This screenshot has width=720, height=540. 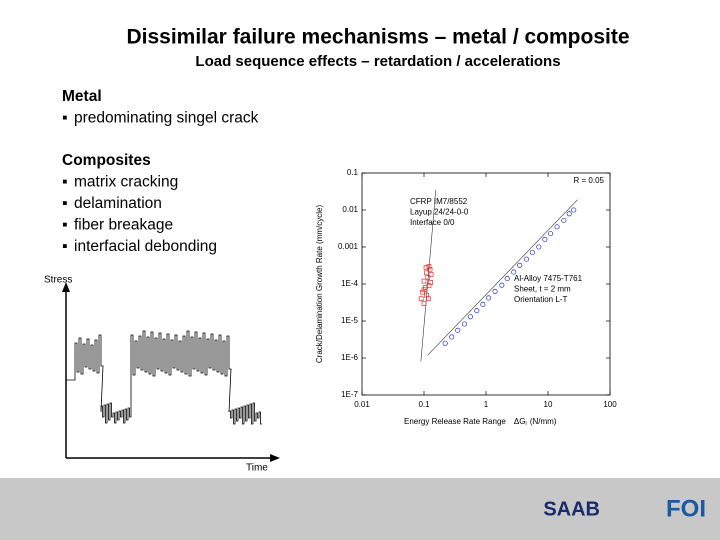 I want to click on bullet: delamination, so click(x=118, y=203).